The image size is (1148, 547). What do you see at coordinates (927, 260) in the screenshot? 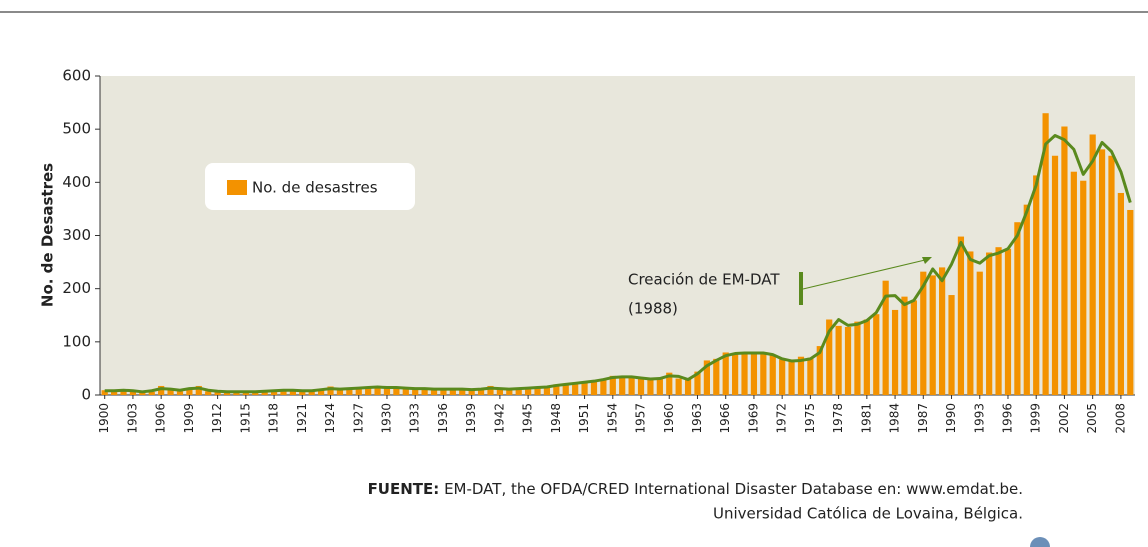
I see `arrow-head` at bounding box center [927, 260].